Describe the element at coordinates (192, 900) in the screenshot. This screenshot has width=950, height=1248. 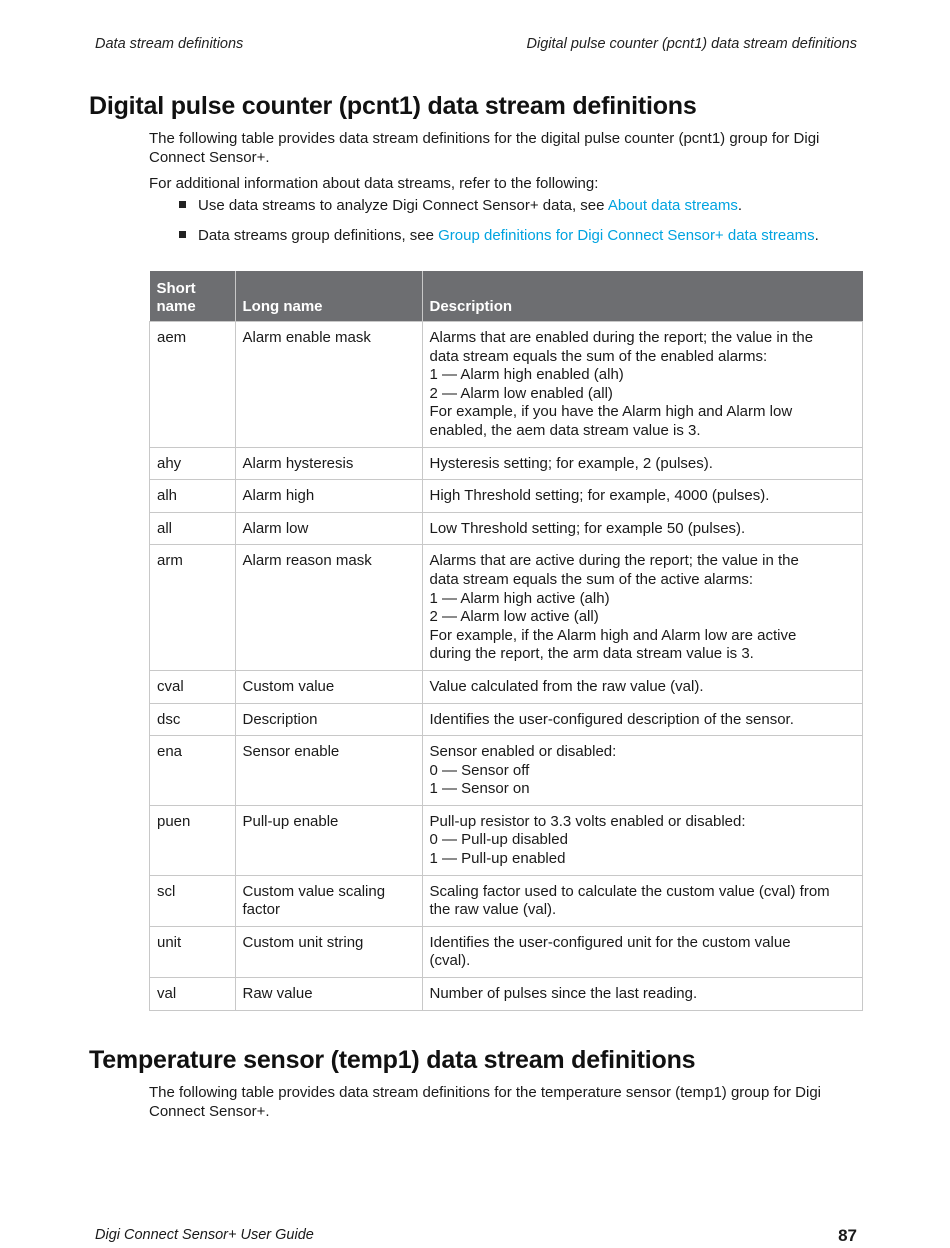
I see `short-name-cell: scl` at that location.